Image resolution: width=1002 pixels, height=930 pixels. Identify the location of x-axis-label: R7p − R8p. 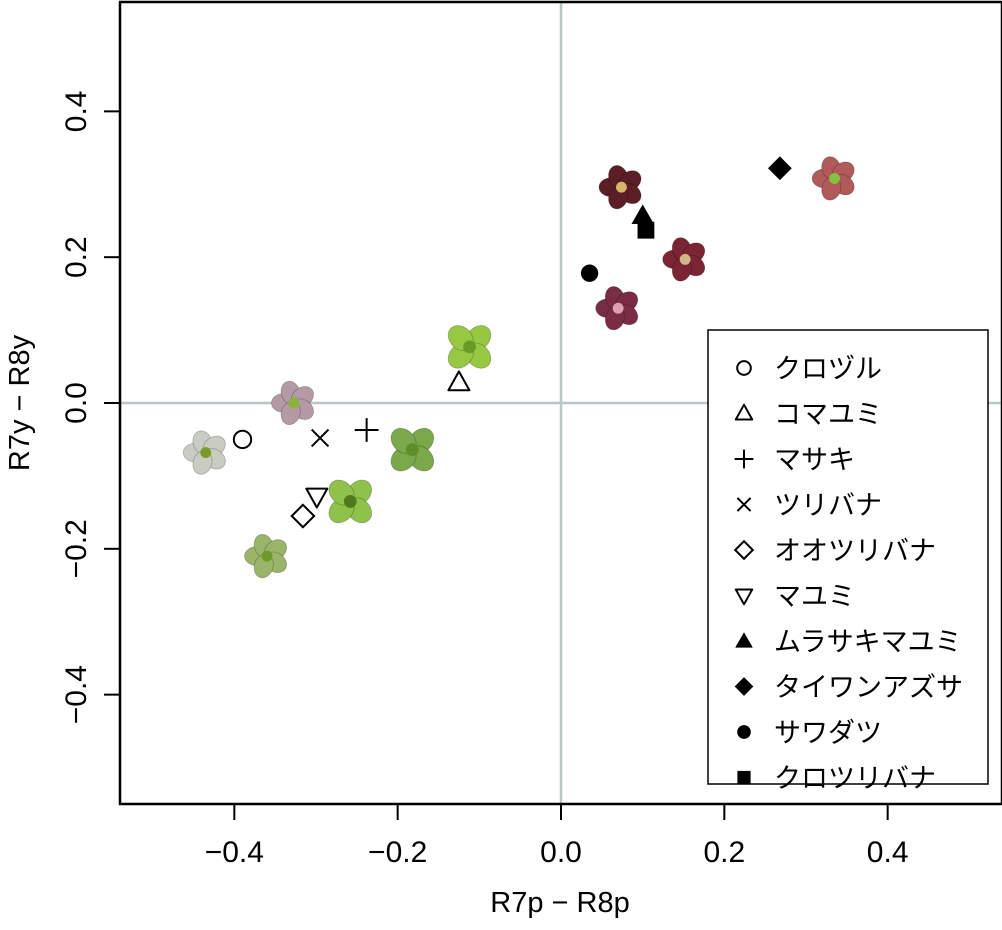
(559, 903).